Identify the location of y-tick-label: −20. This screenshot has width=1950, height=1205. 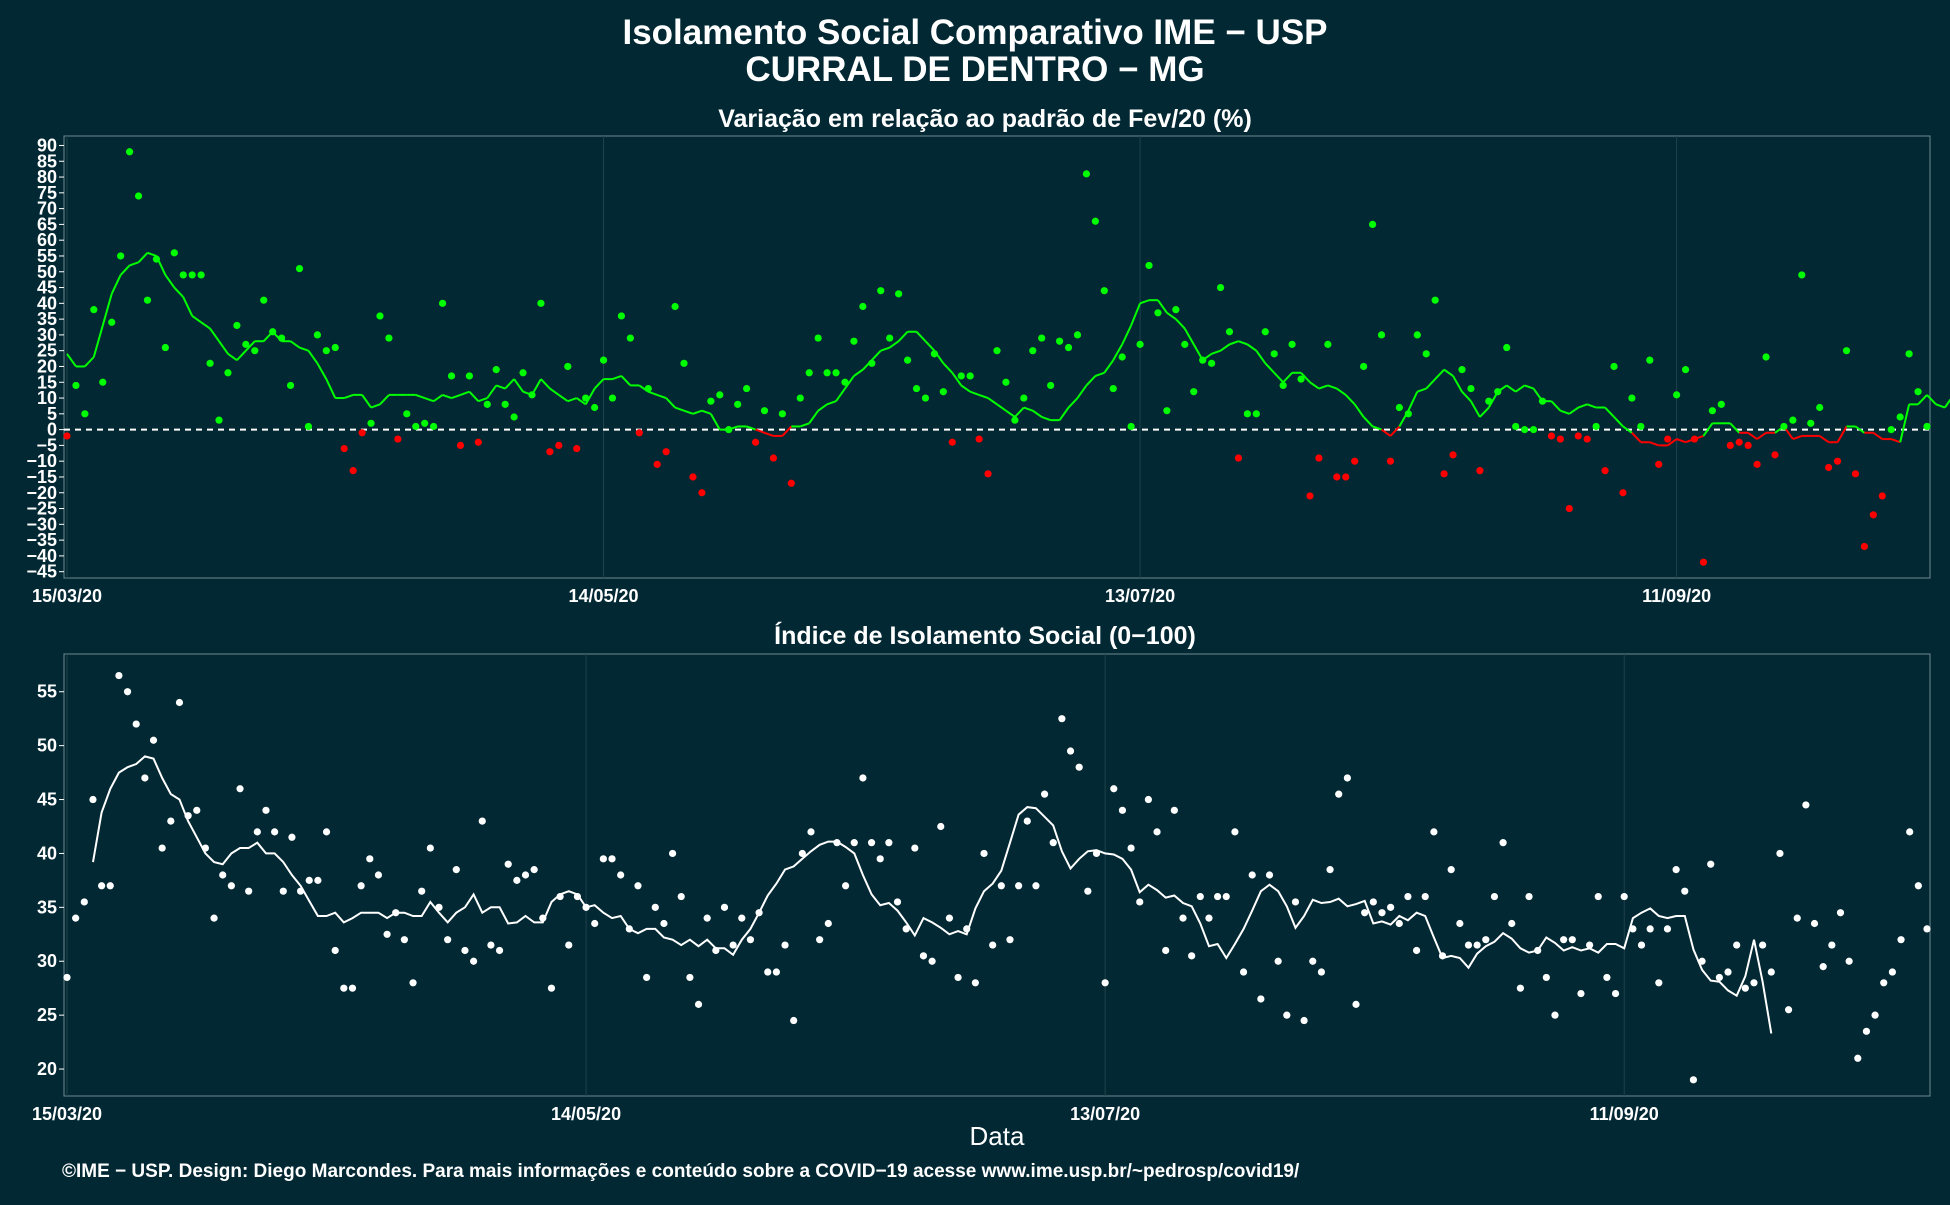
(41, 493).